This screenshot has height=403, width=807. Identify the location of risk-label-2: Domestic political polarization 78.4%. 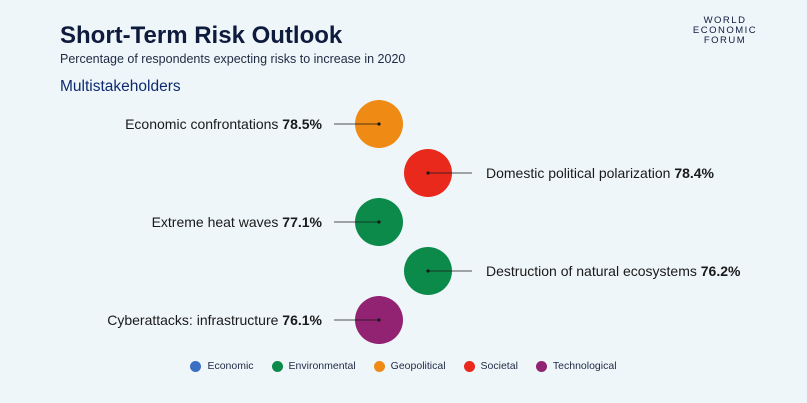
(600, 173).